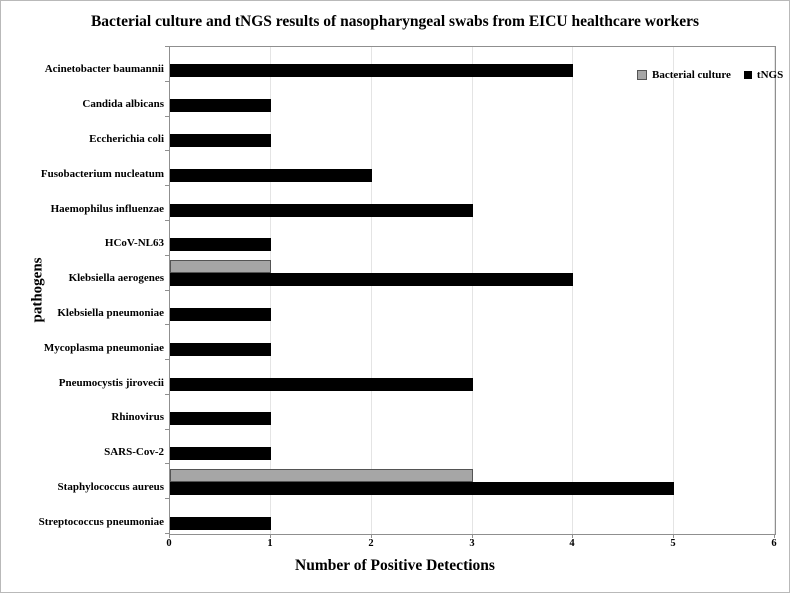 This screenshot has width=790, height=593. Describe the element at coordinates (747, 75) in the screenshot. I see `tngs-swatch-icon` at that location.